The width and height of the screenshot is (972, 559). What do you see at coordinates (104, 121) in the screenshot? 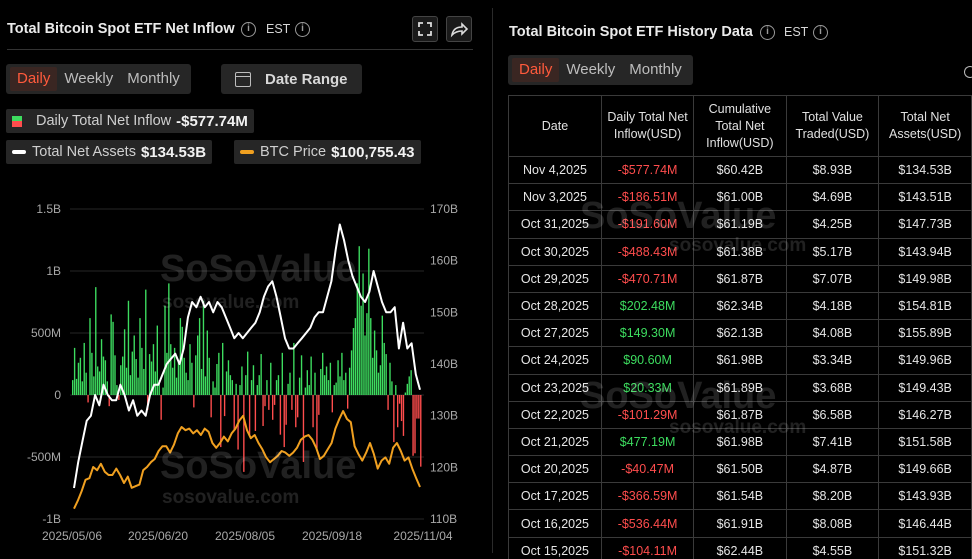
I see `legend-net-inflow-label: Daily Total Net Inflow` at bounding box center [104, 121].